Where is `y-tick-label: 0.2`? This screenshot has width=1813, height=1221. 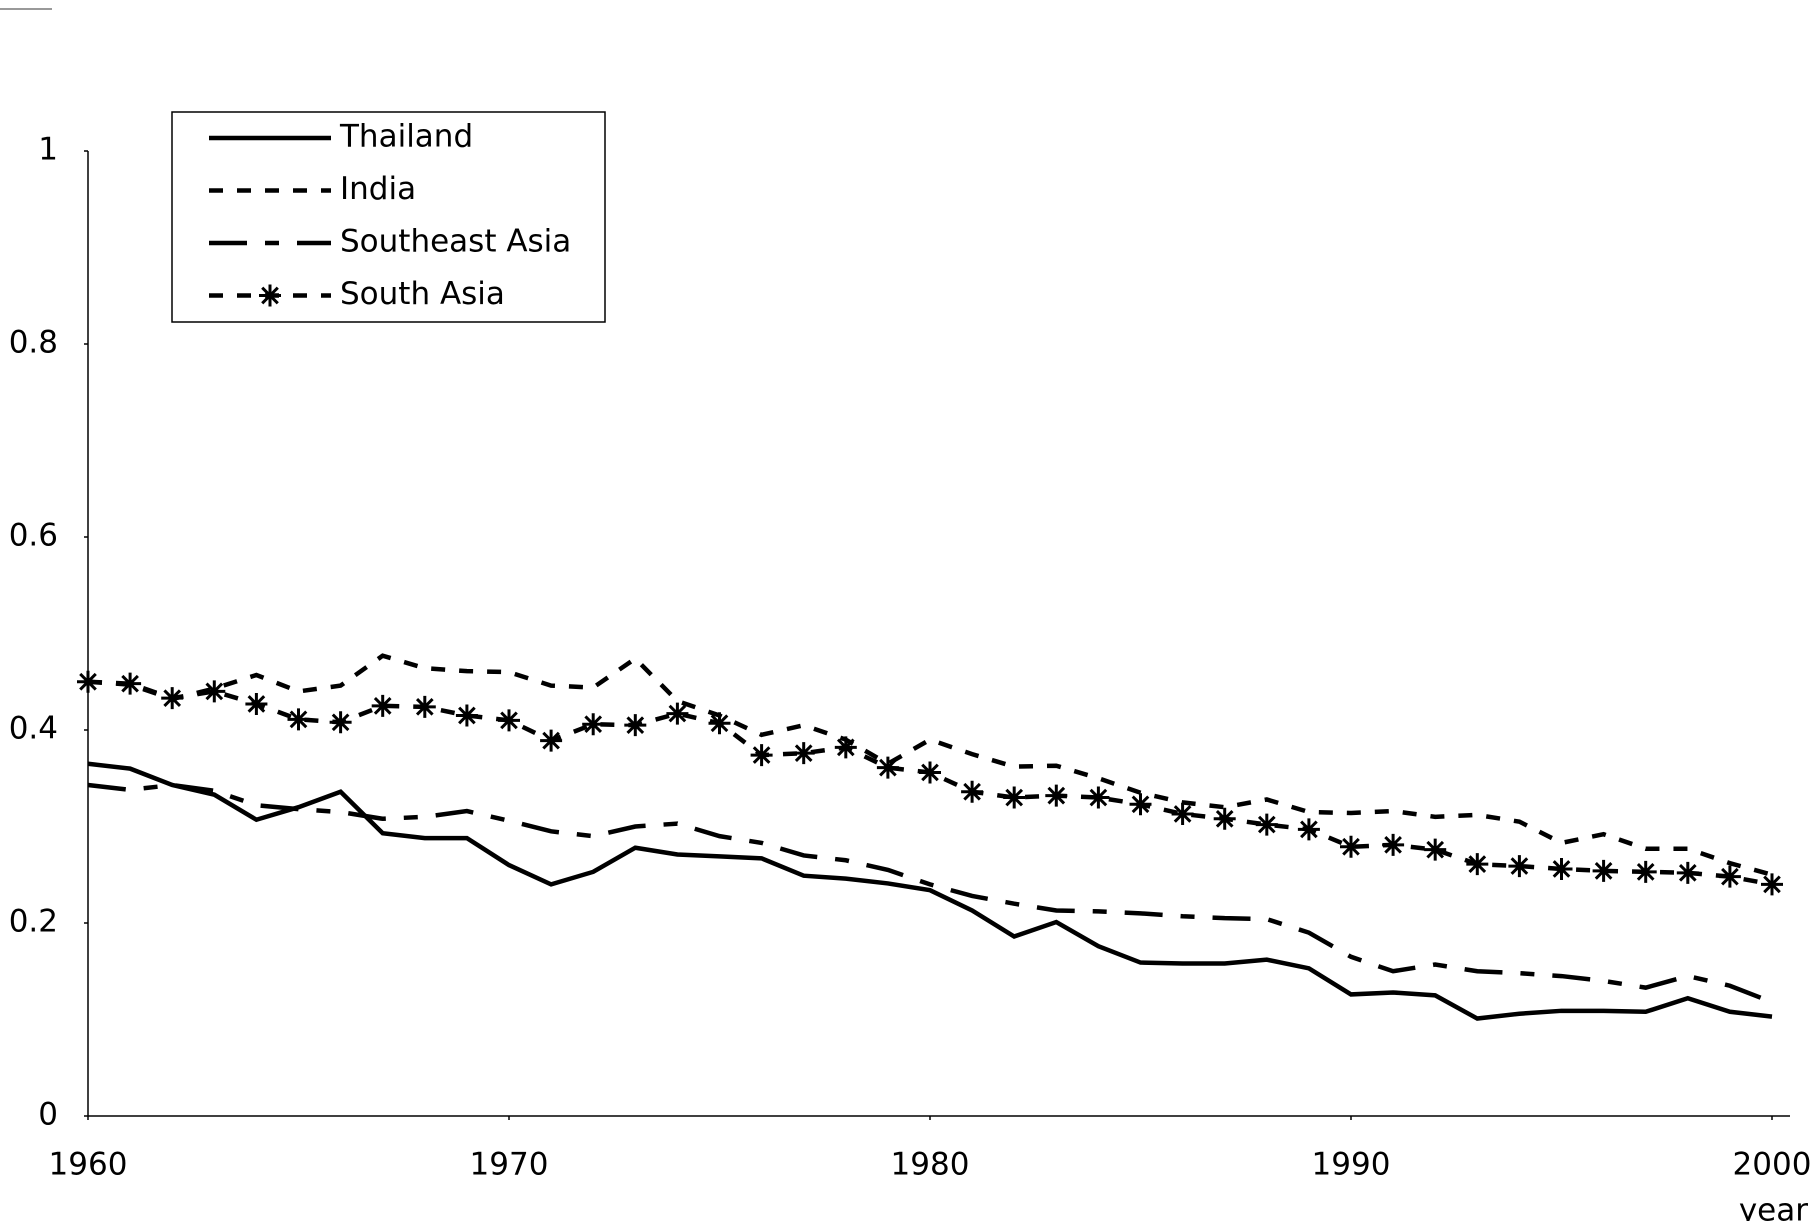 y-tick-label: 0.2 is located at coordinates (33, 922).